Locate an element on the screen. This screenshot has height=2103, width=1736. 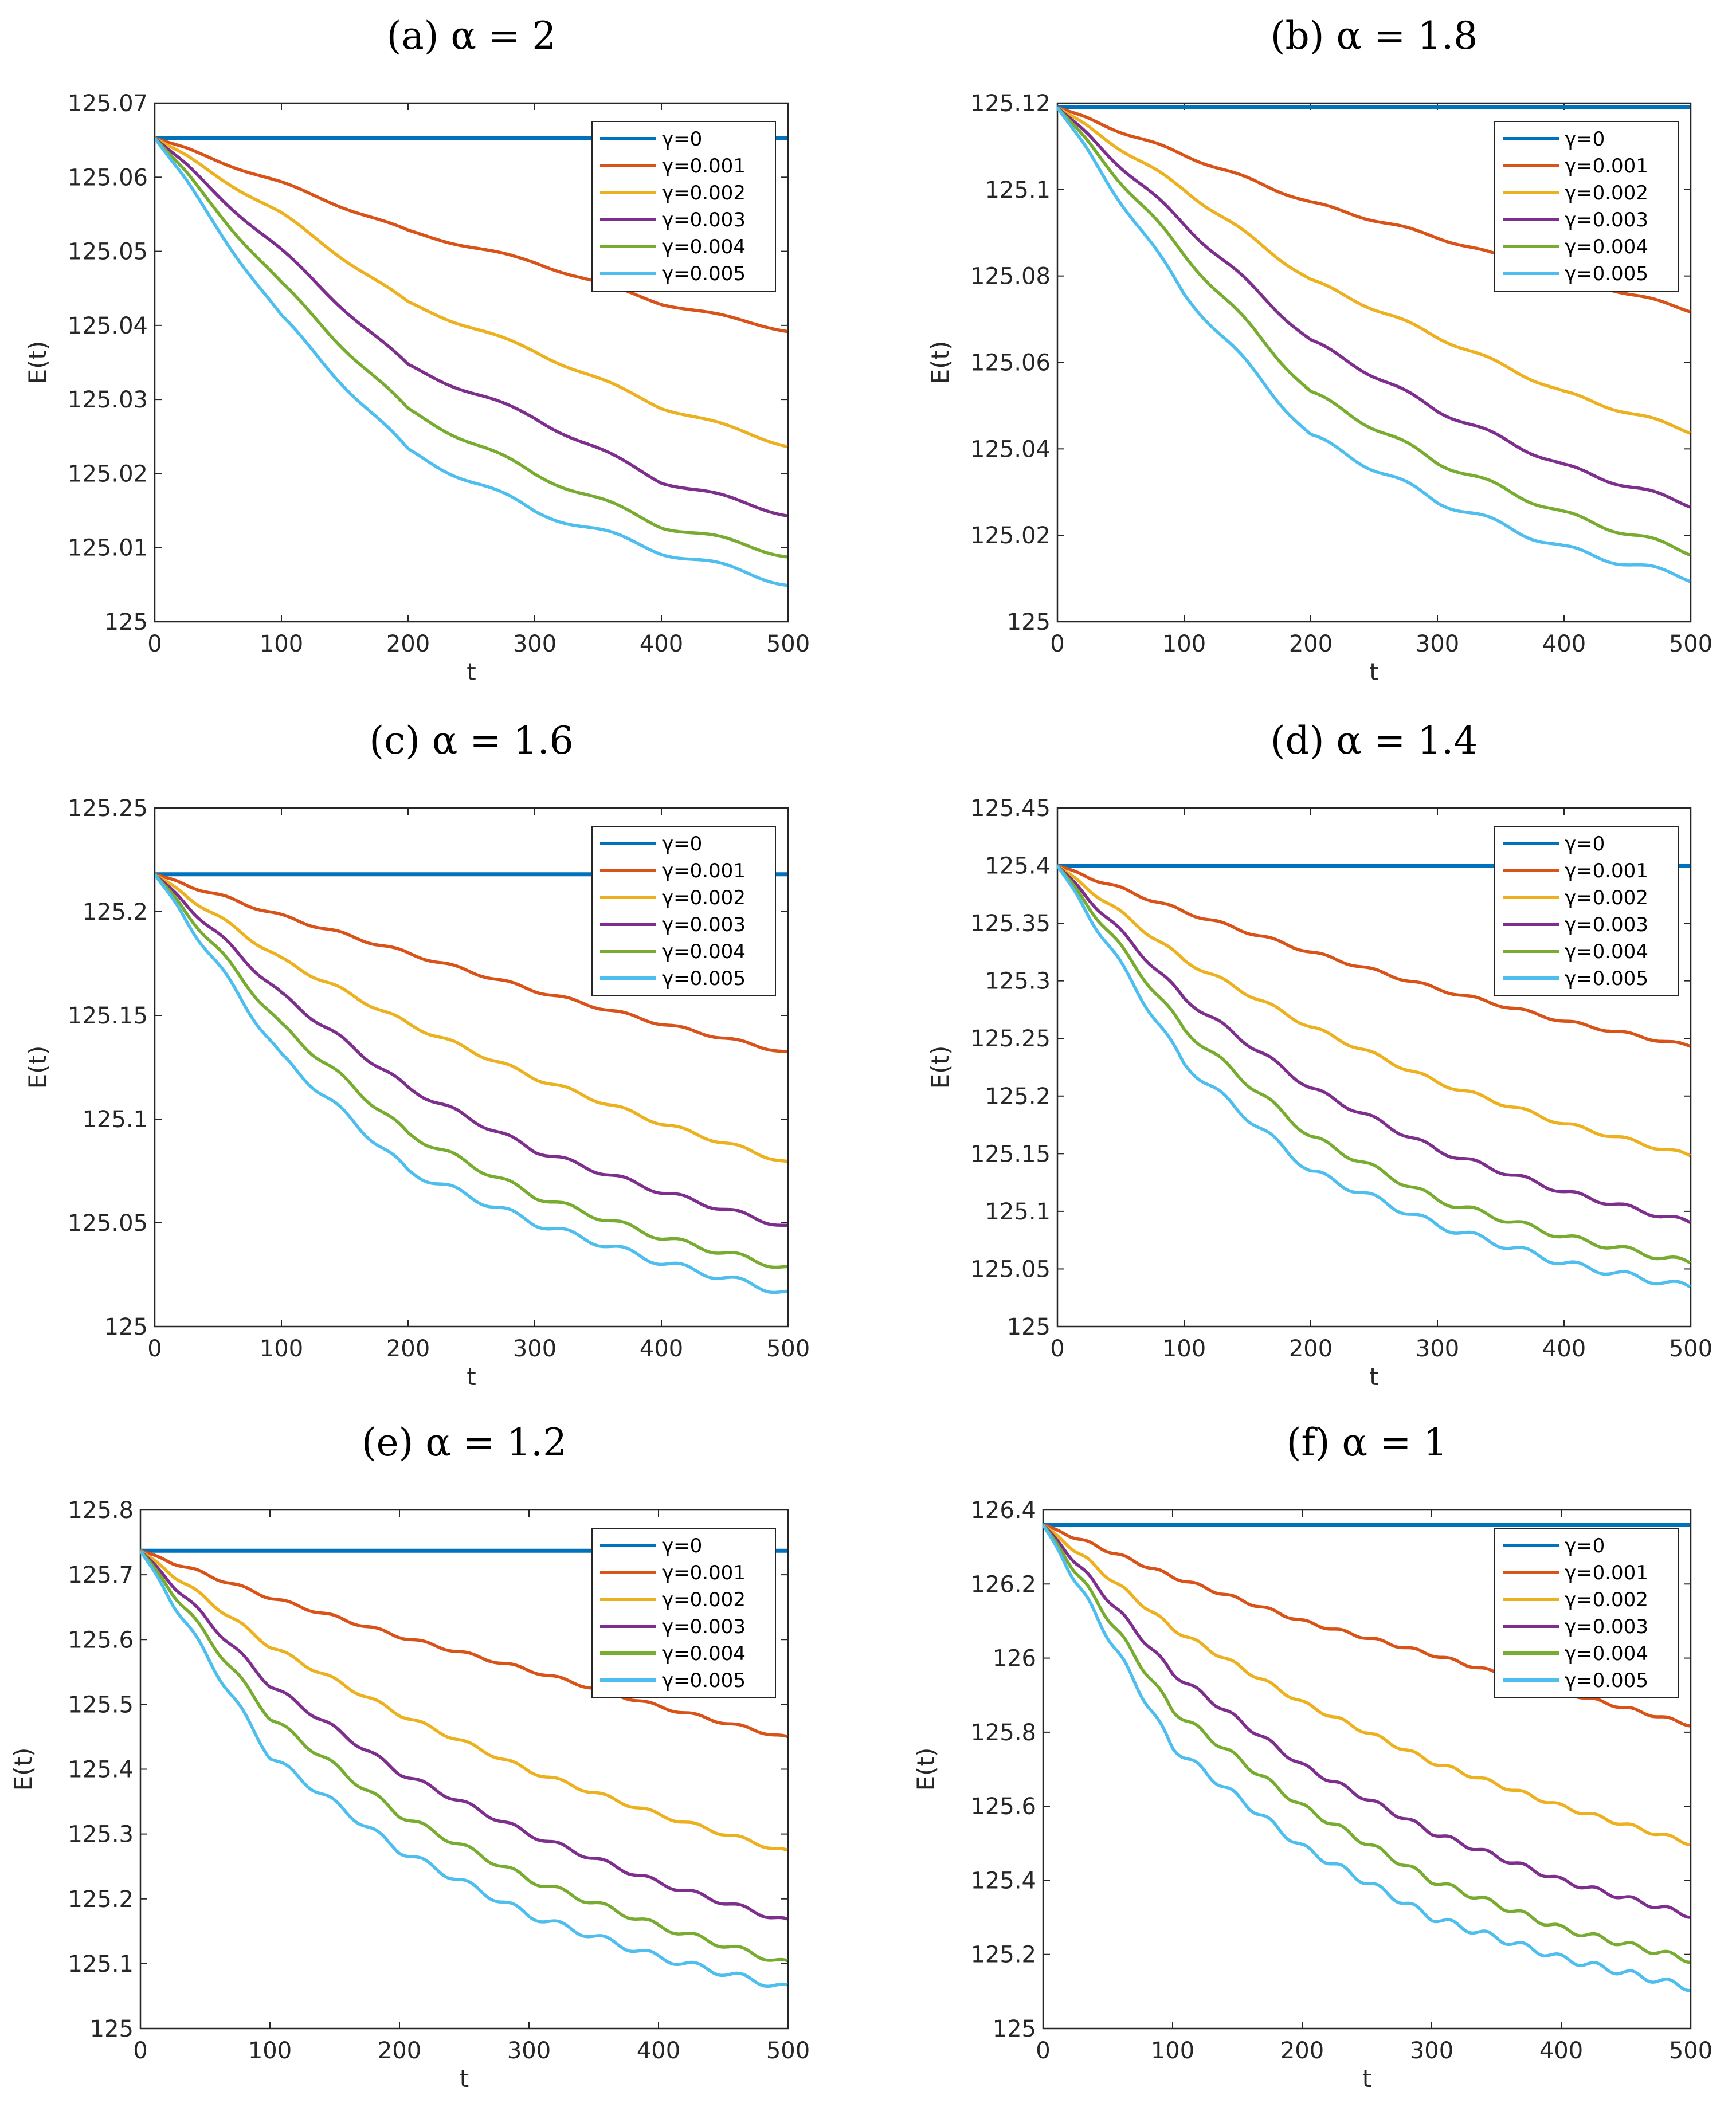
y-tick-label: 125.01 is located at coordinates (108, 548).